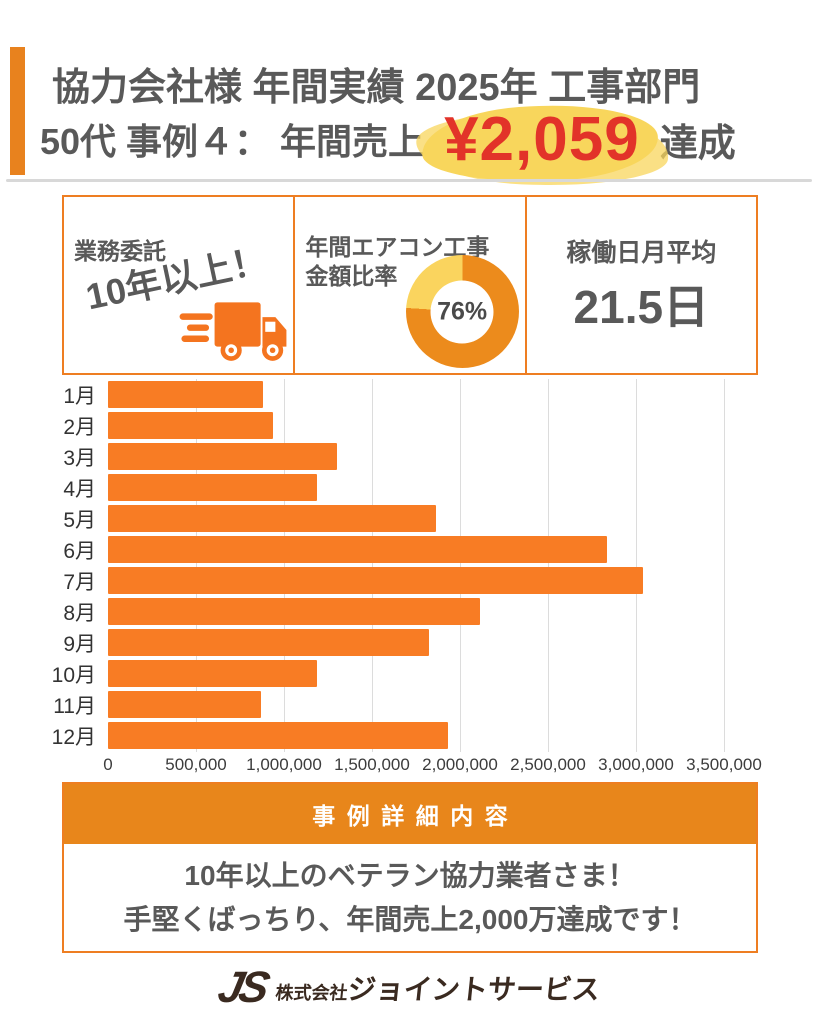 This screenshot has height=1024, width=819. Describe the element at coordinates (697, 143) in the screenshot. I see `subtitle-suffix: 達成` at that location.